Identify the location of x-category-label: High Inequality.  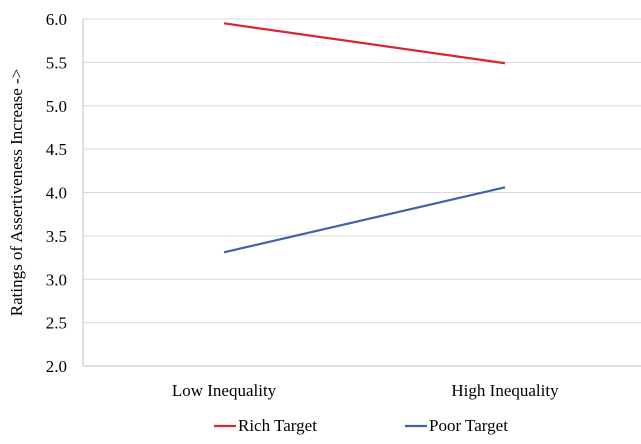
(505, 390).